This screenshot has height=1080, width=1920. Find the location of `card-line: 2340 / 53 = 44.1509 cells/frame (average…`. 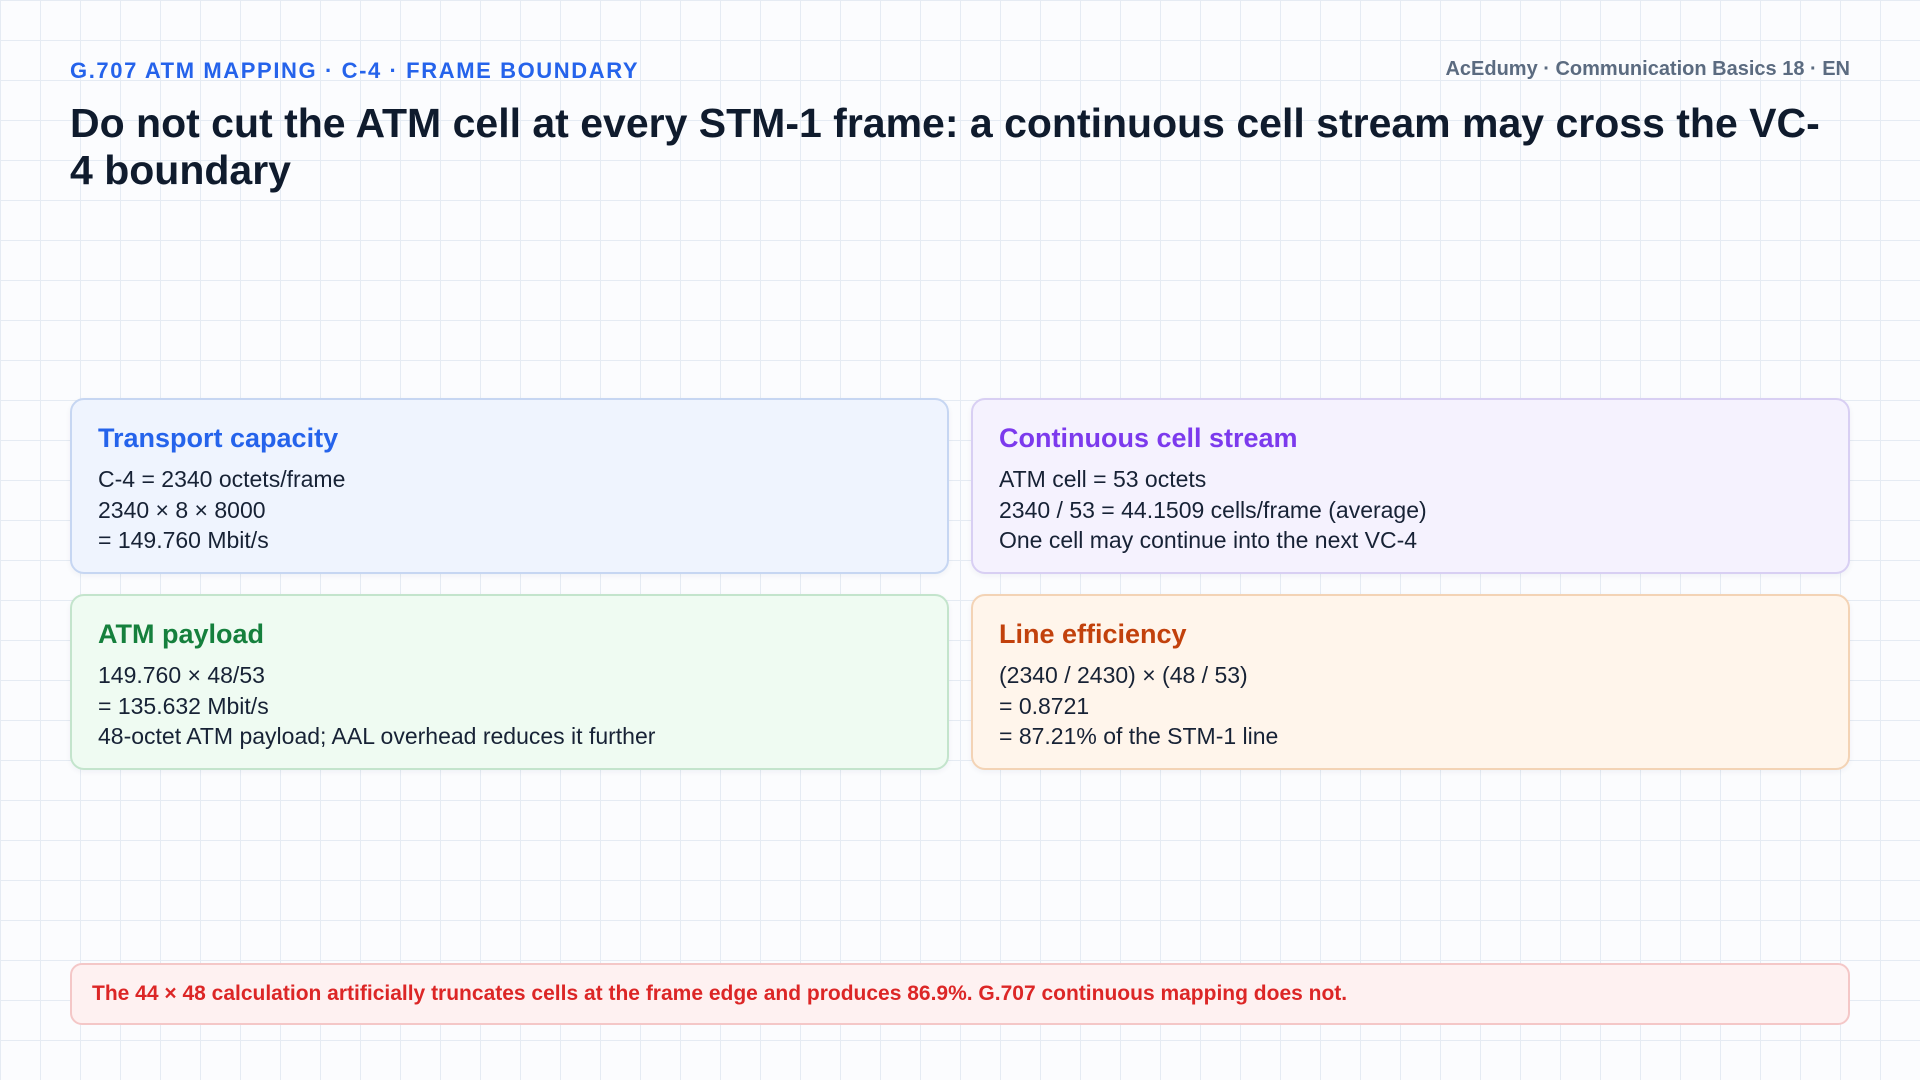

card-line: 2340 / 53 = 44.1509 cells/frame (average… is located at coordinates (1213, 509).